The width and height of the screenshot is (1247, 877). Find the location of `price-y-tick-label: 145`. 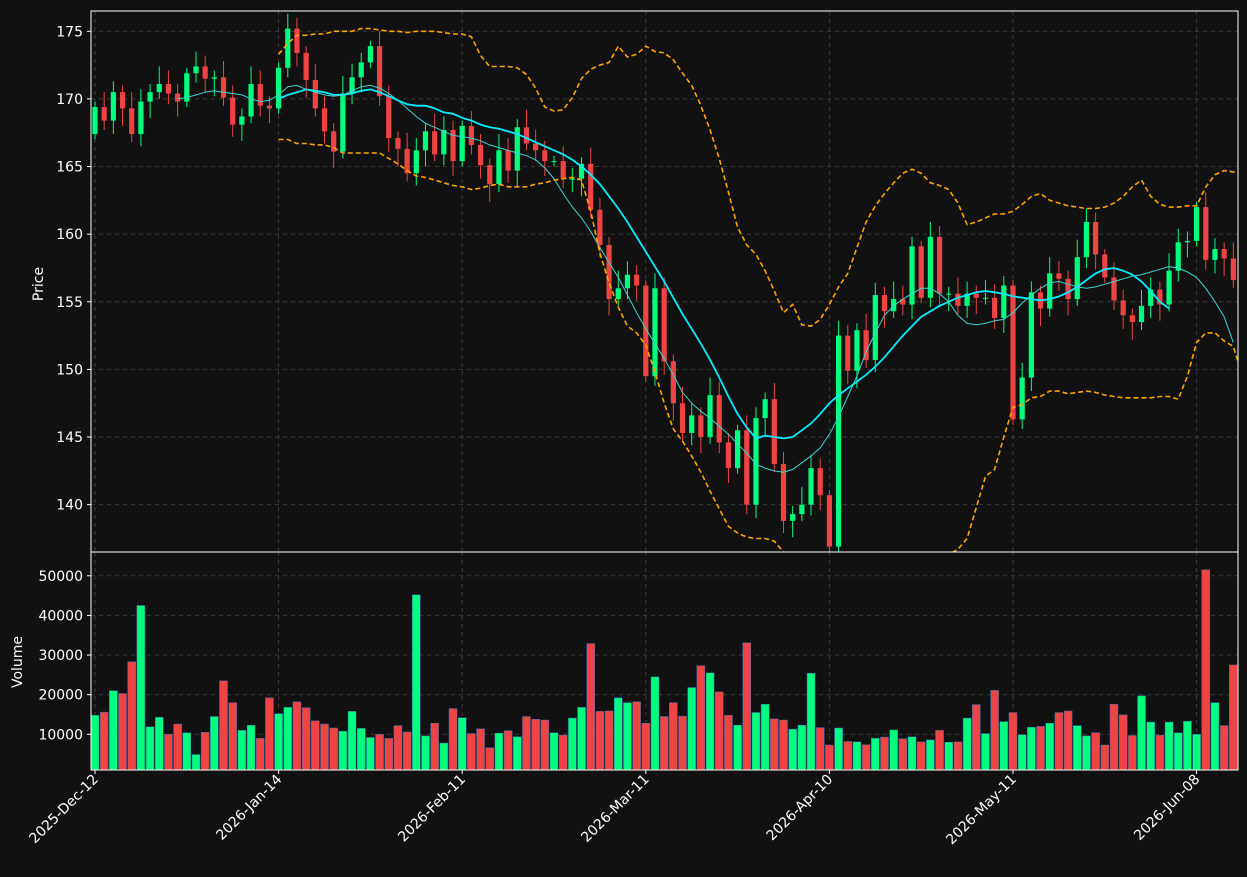

price-y-tick-label: 145 is located at coordinates (69, 438).